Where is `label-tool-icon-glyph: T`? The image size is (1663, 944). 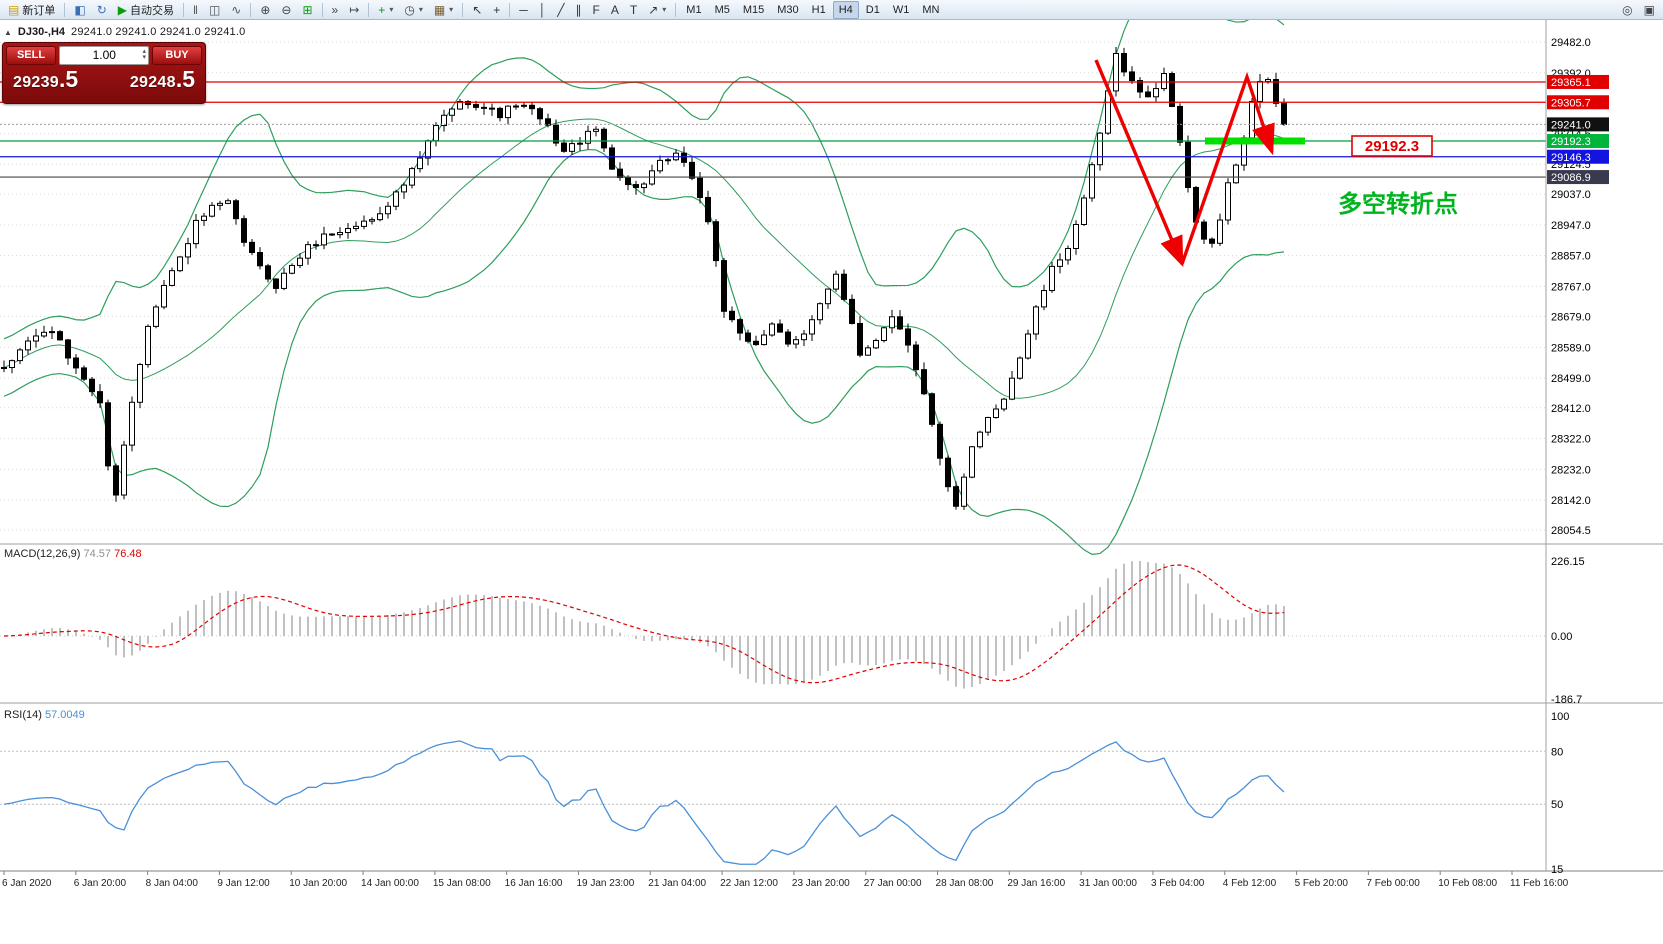
label-tool-icon-glyph: T is located at coordinates (633, 9).